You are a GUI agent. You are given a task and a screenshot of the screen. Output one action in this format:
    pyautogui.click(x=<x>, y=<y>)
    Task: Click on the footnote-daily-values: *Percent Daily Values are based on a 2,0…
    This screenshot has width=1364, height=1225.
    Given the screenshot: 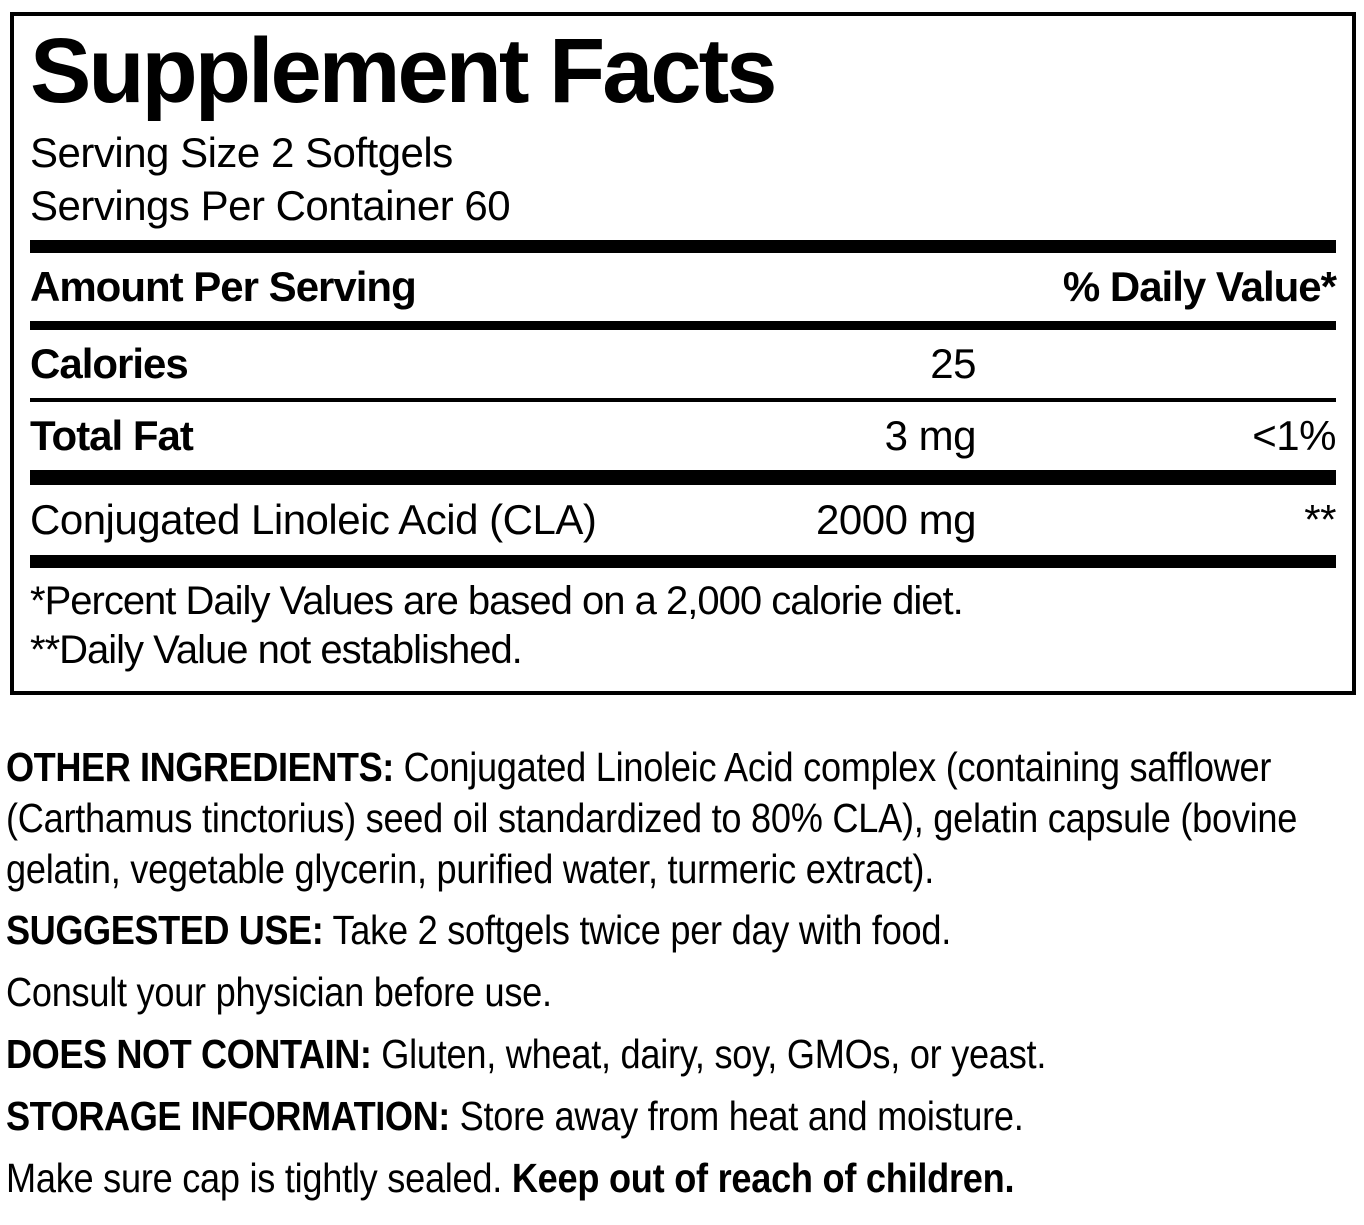 What is the action you would take?
    pyautogui.click(x=497, y=601)
    